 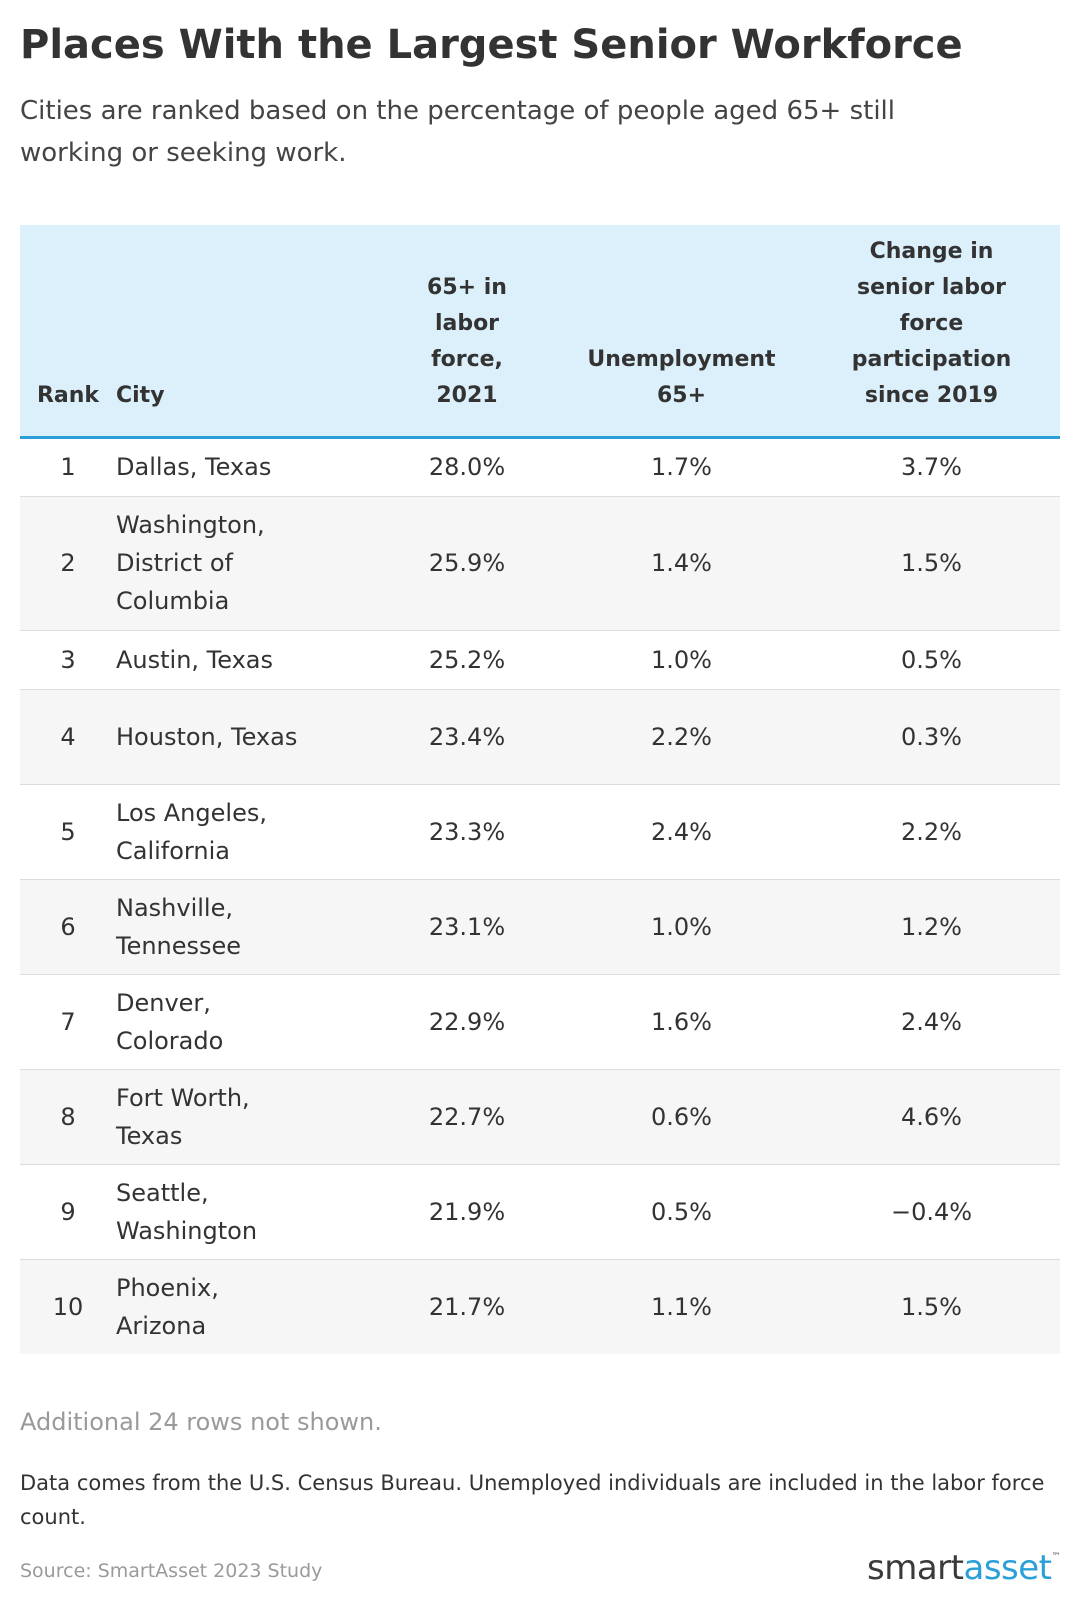 What do you see at coordinates (68, 467) in the screenshot?
I see `rank-cell: 1` at bounding box center [68, 467].